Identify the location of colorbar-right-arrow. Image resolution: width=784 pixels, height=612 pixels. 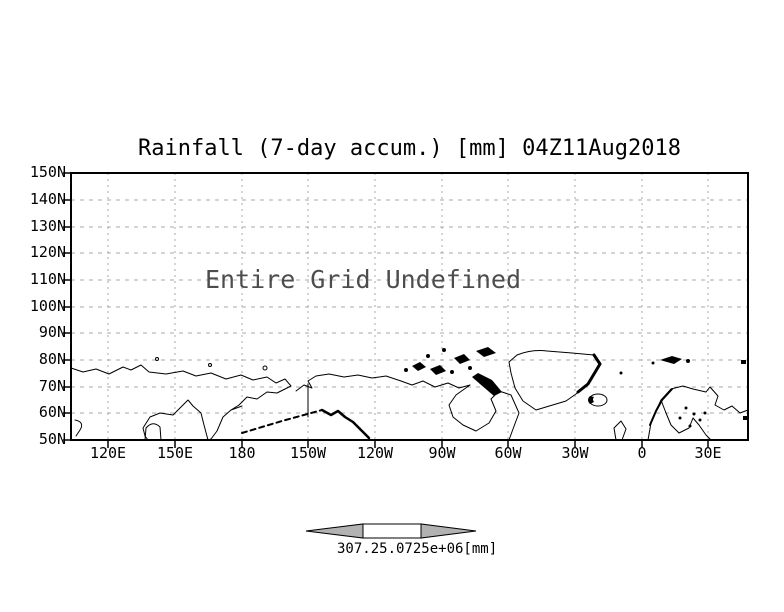
(448, 531).